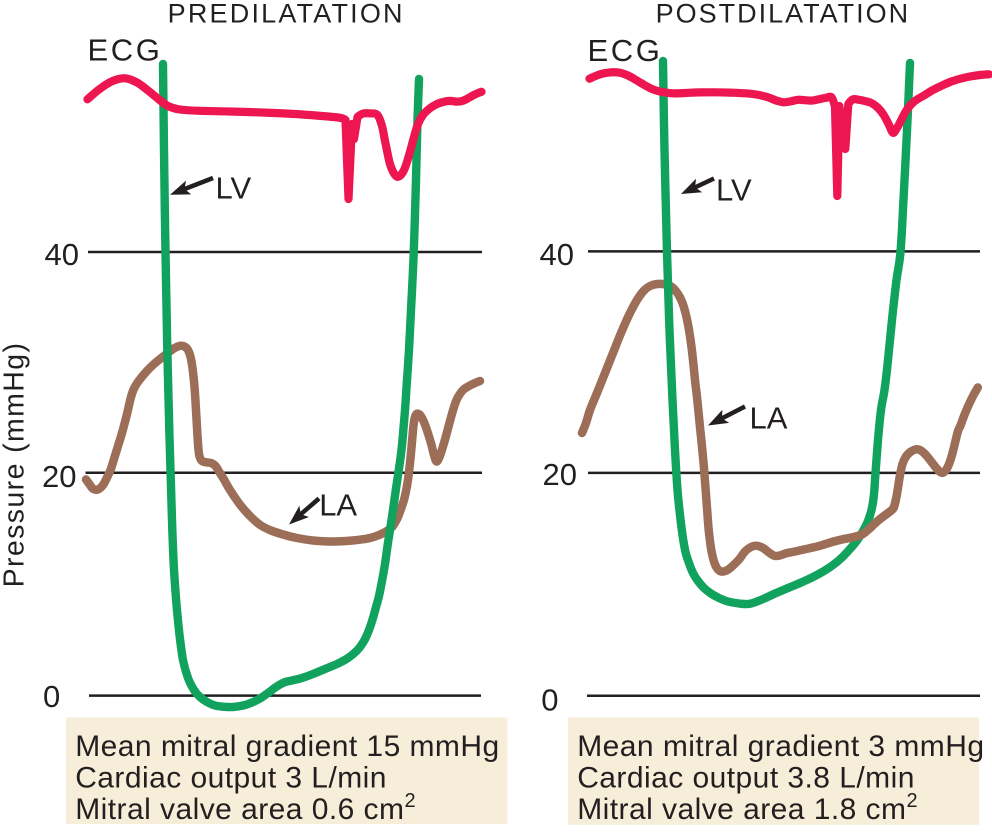 This screenshot has width=992, height=832. Describe the element at coordinates (746, 778) in the screenshot. I see `svg-text: Cardiac output 3.8 L/min` at that location.